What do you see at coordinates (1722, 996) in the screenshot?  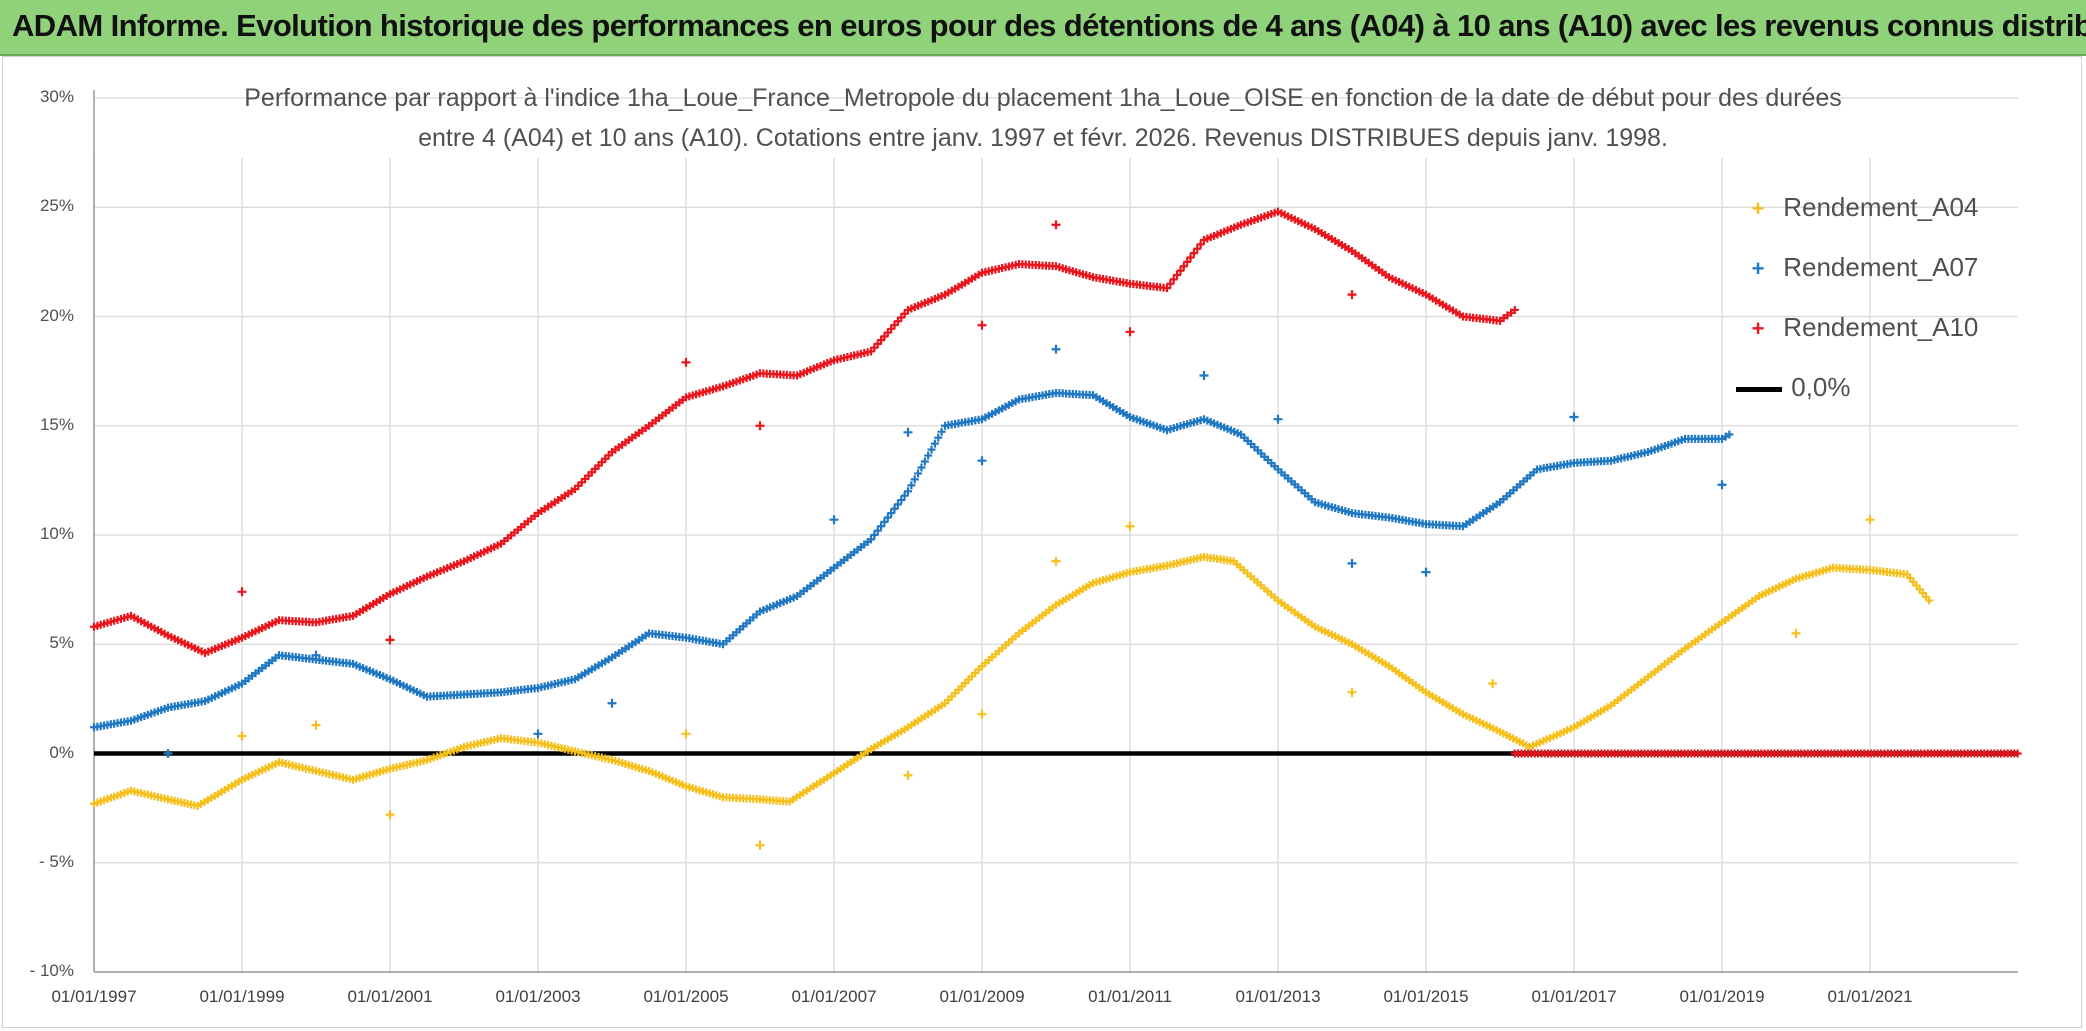 I see `x-tick-label: 01/01/2019` at bounding box center [1722, 996].